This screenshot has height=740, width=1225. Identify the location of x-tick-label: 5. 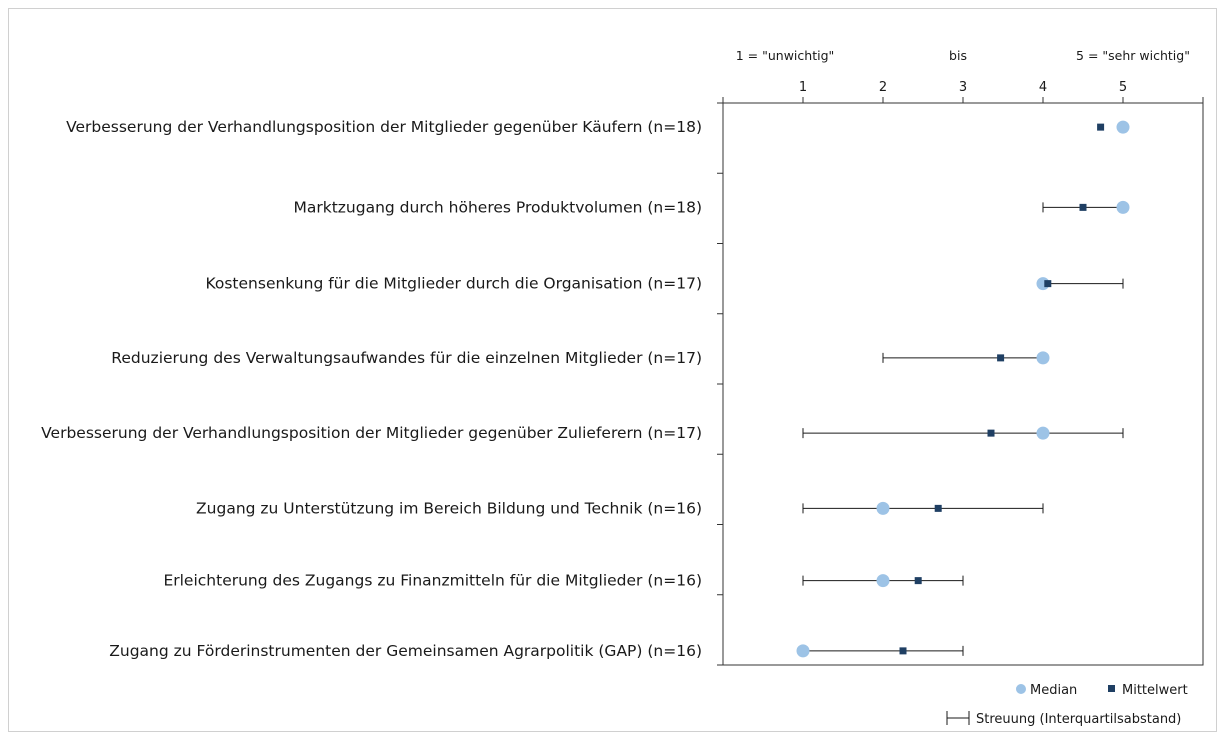
(1123, 87).